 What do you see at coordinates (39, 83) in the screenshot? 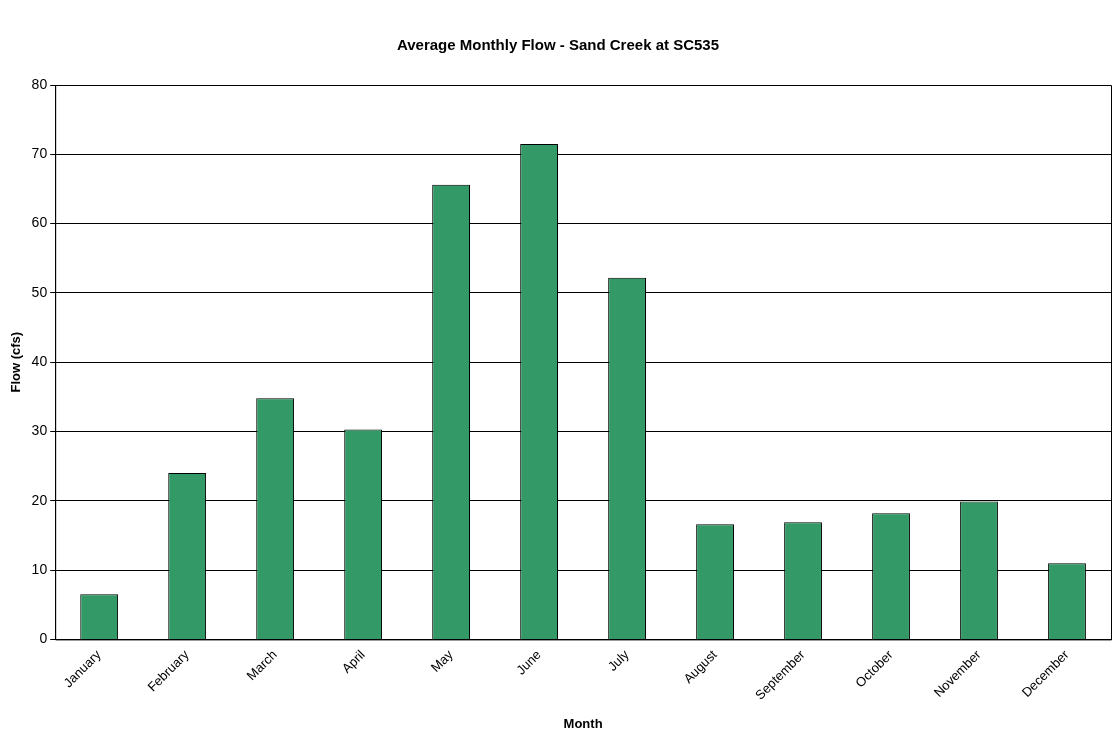
I see `y-tick-label: 80` at bounding box center [39, 83].